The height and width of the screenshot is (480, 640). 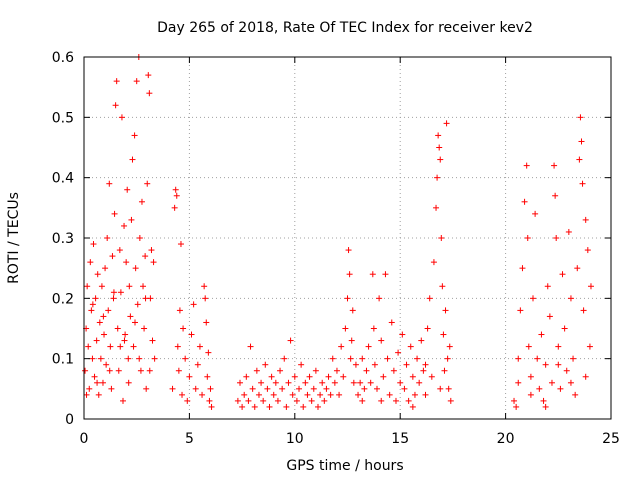 I want to click on y-tick-label: 0.3, so click(x=63, y=239).